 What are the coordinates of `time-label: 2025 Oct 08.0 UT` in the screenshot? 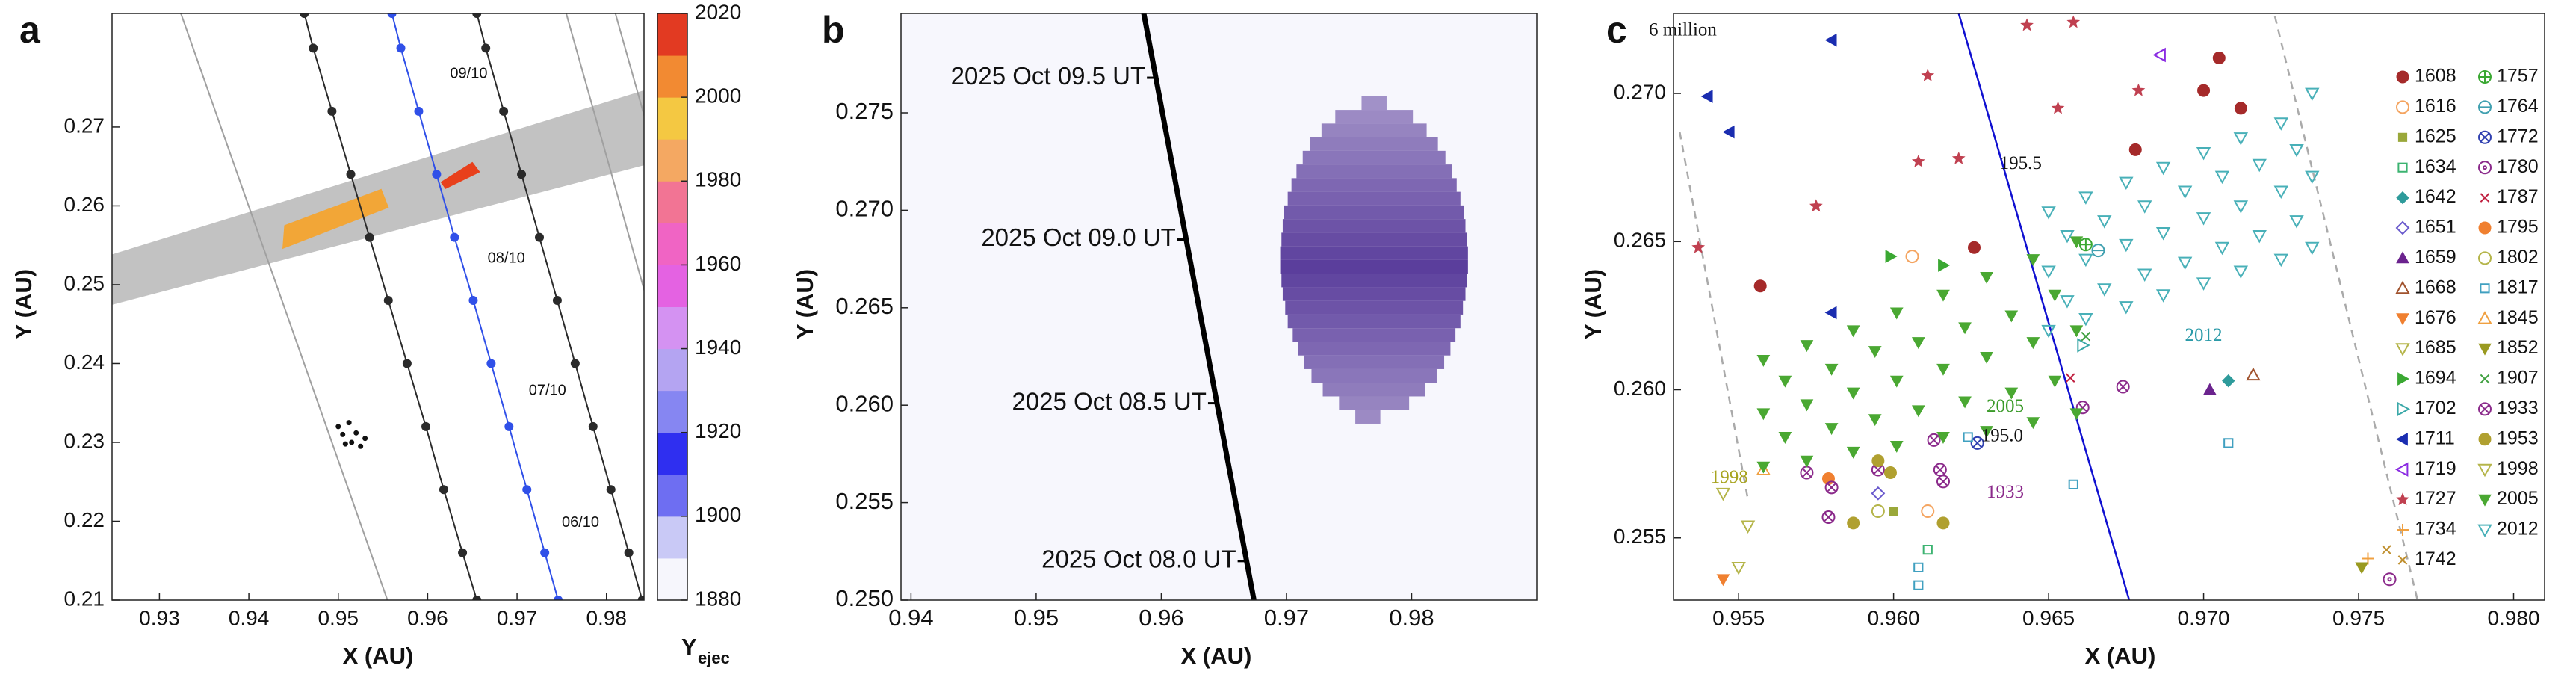 It's located at (1138, 560).